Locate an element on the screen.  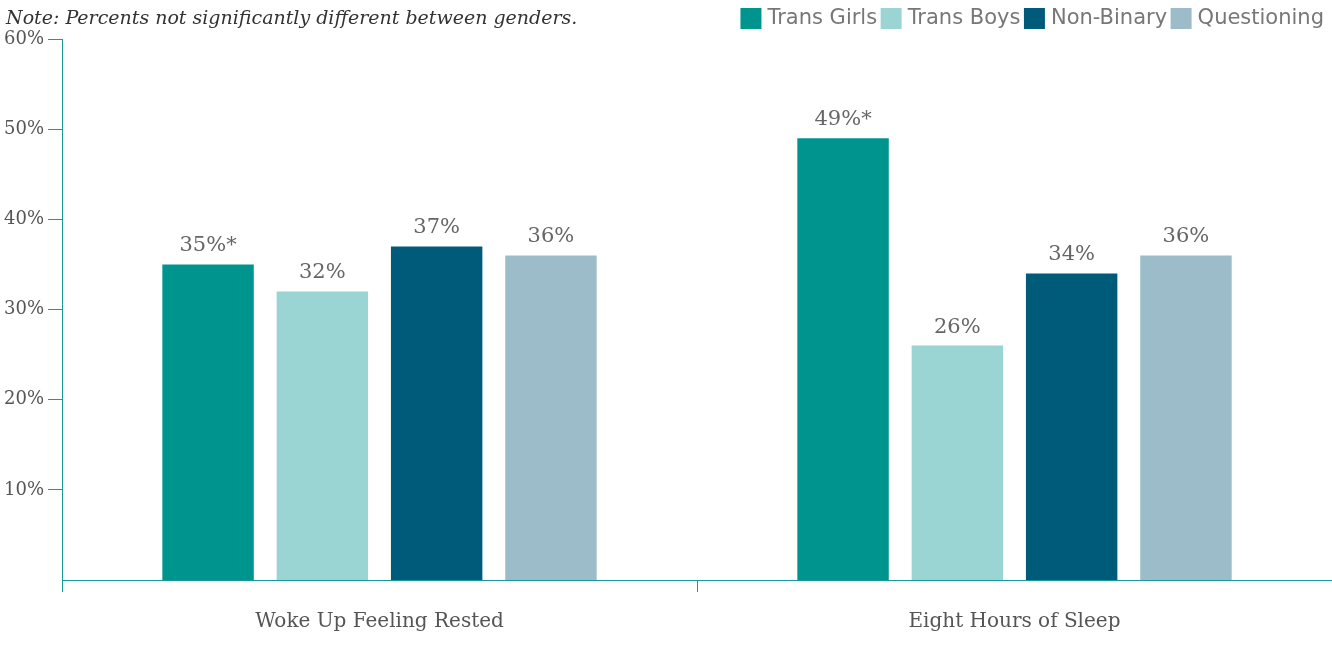
y-tick-label: 40% is located at coordinates (24, 218).